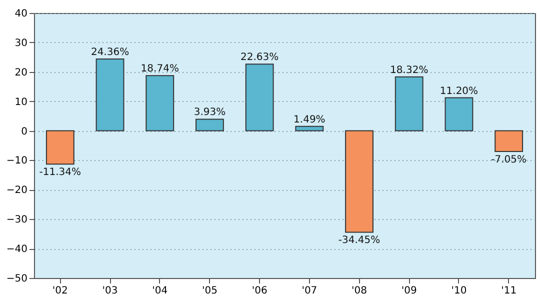  I want to click on data-label: -34.45%, so click(359, 240).